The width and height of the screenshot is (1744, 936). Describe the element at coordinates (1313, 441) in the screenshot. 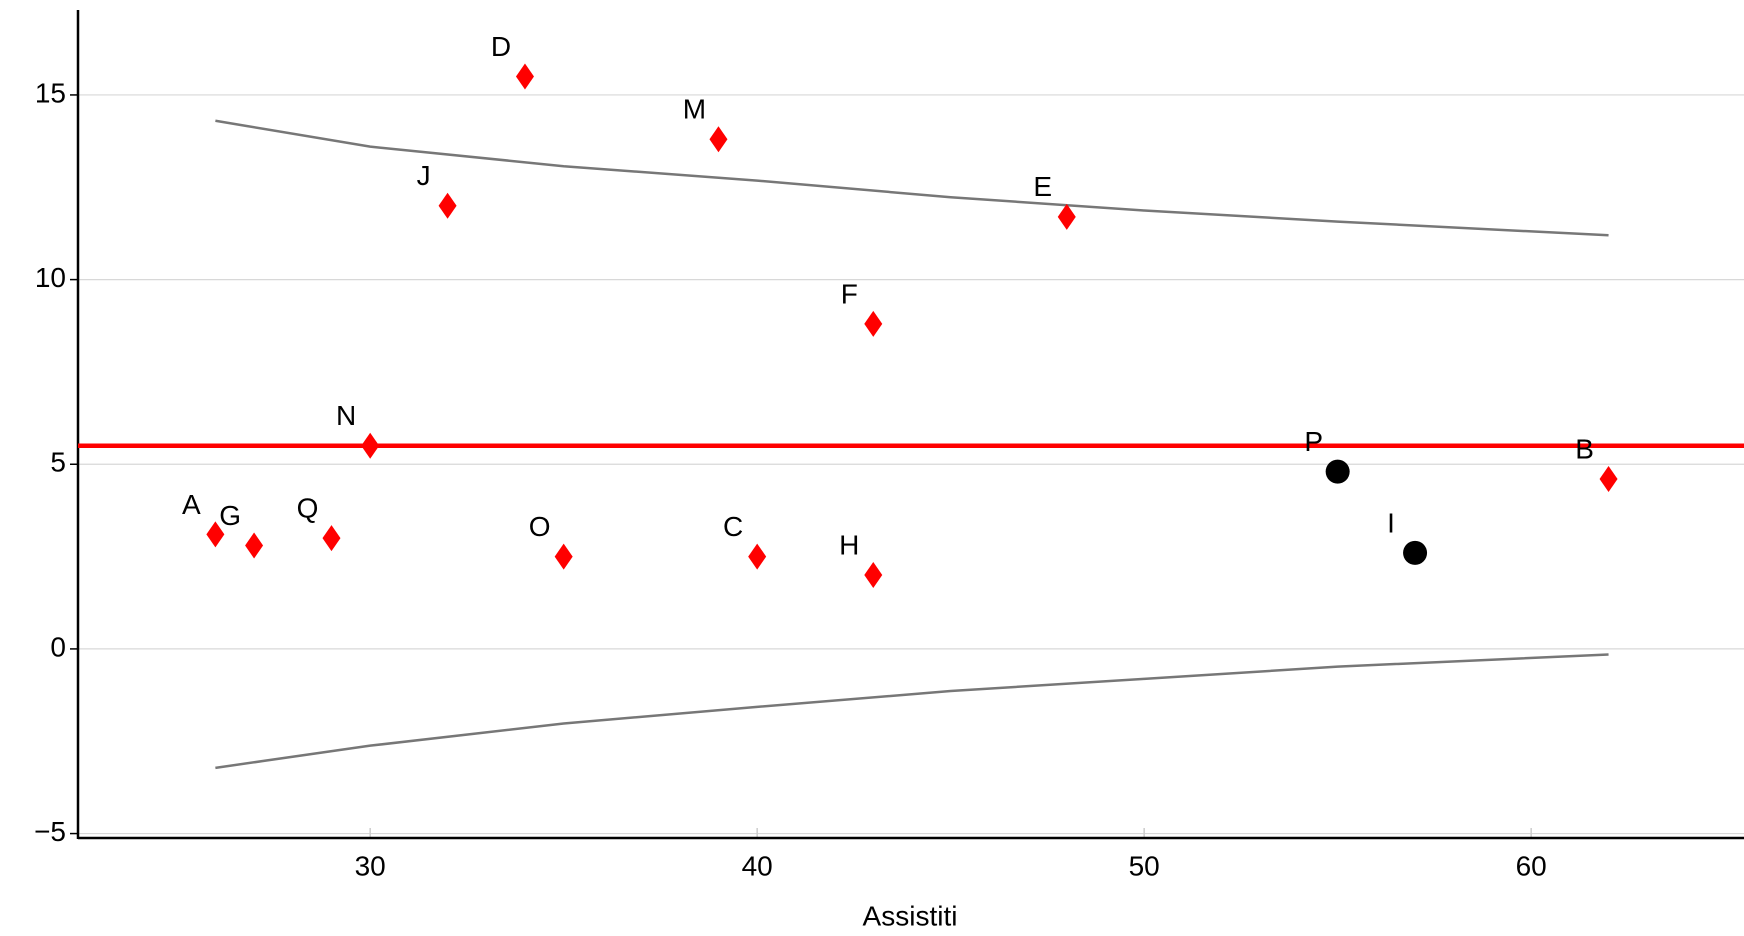

I see `point-label: P` at that location.